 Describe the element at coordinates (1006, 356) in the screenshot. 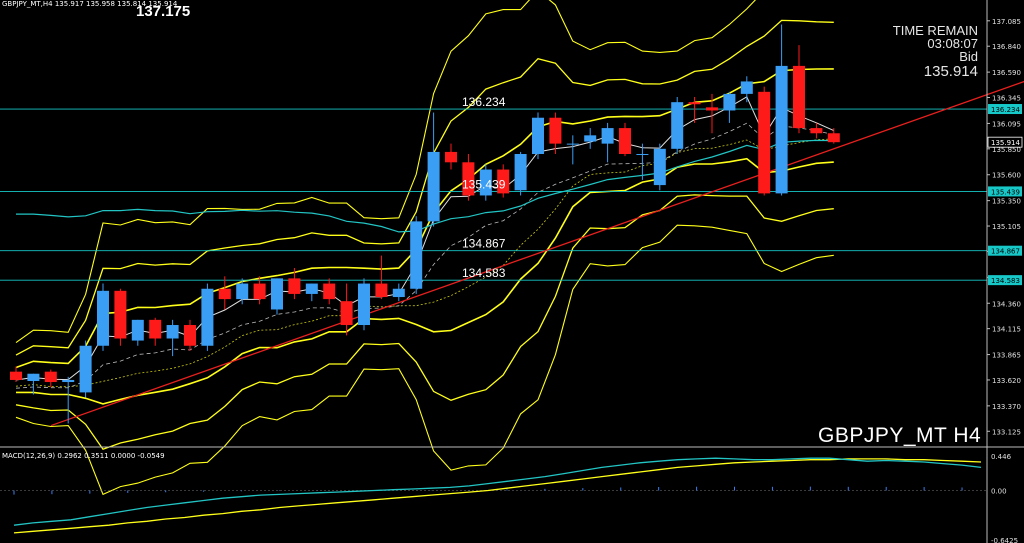

I see `price-tick-label: 133.865` at that location.